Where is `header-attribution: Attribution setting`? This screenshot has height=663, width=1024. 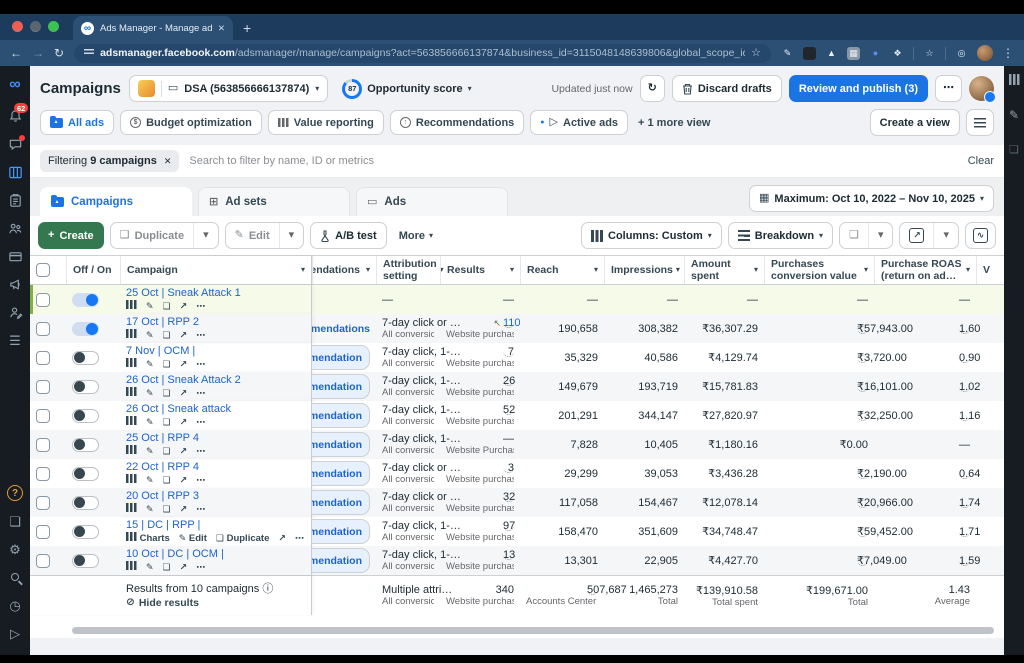
header-attribution: Attribution setting is located at coordinates (408, 270).